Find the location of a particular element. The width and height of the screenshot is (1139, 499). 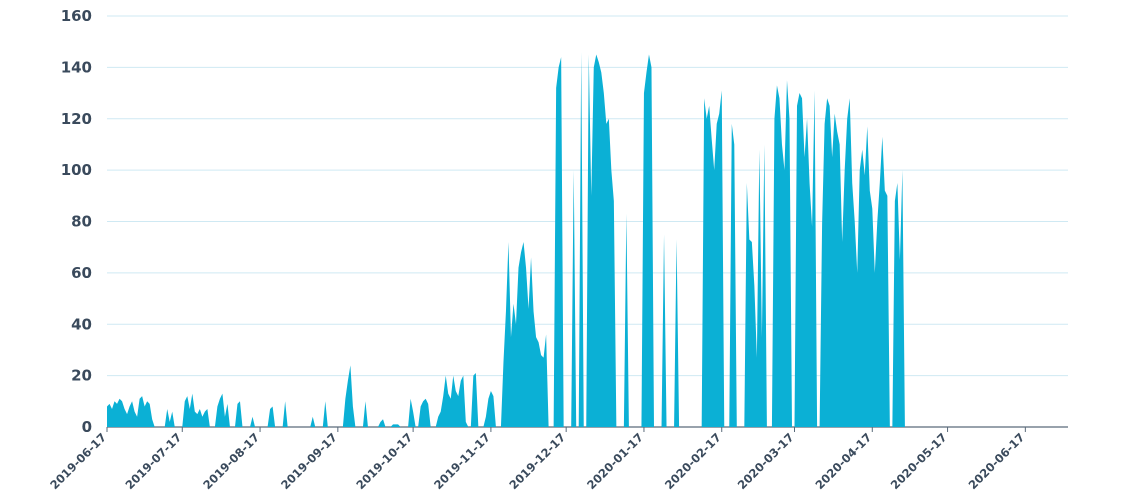

y-tick-label: 60 is located at coordinates (81, 273).